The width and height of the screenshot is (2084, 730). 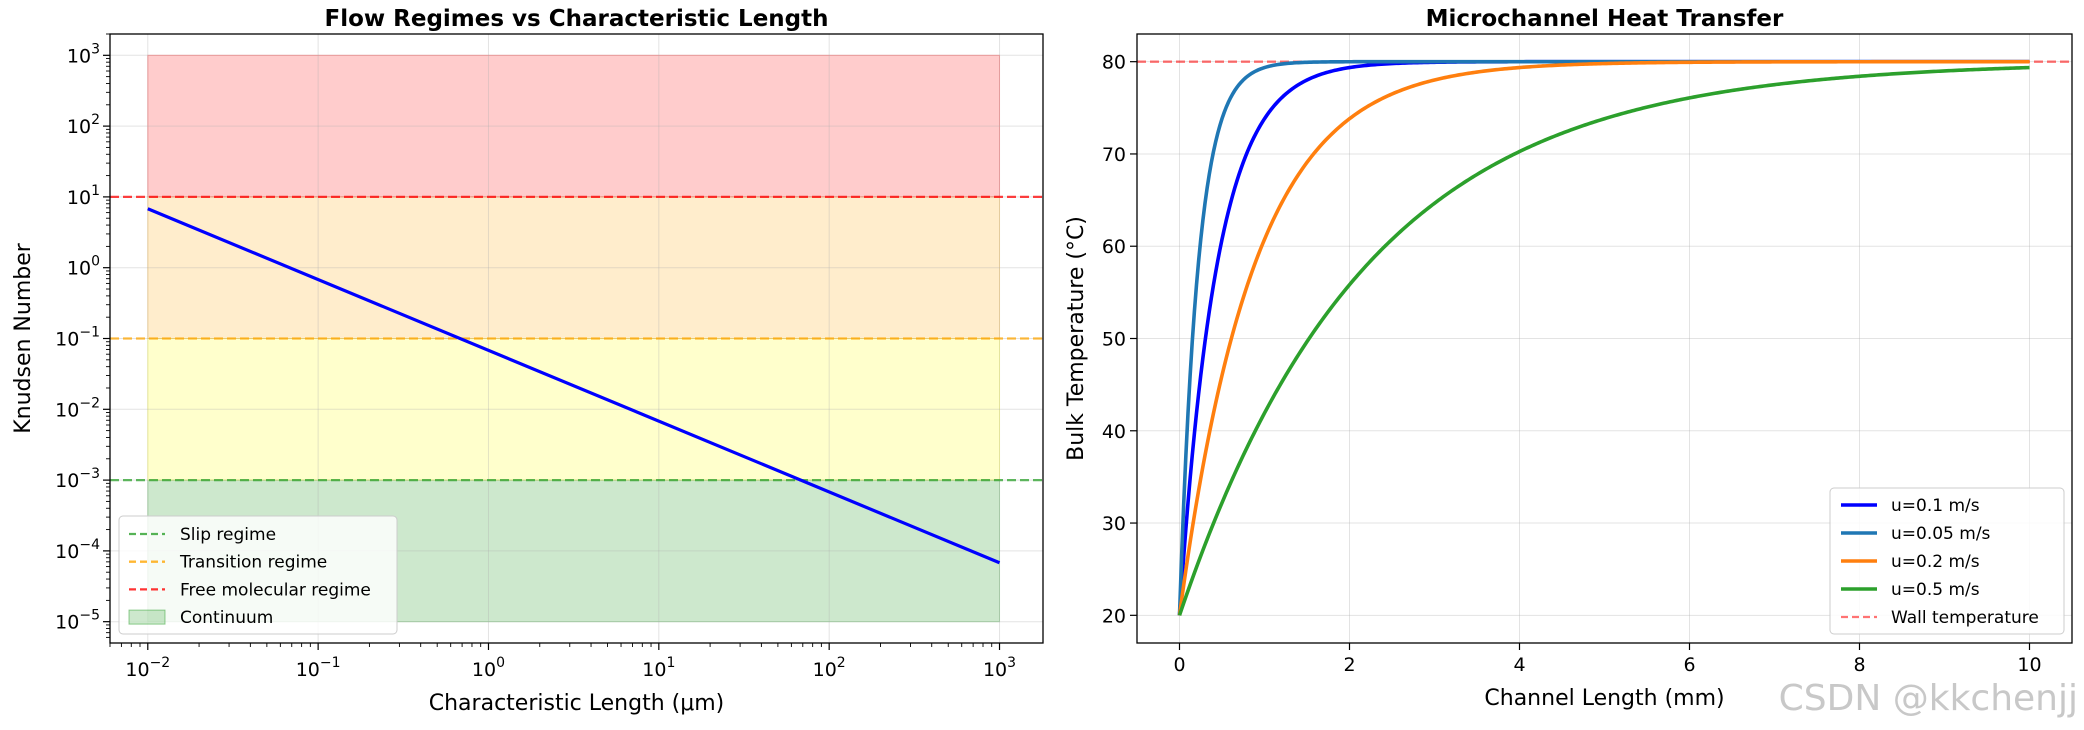 I want to click on watermark-text: CSDN @kkchenjj, so click(x=1928, y=698).